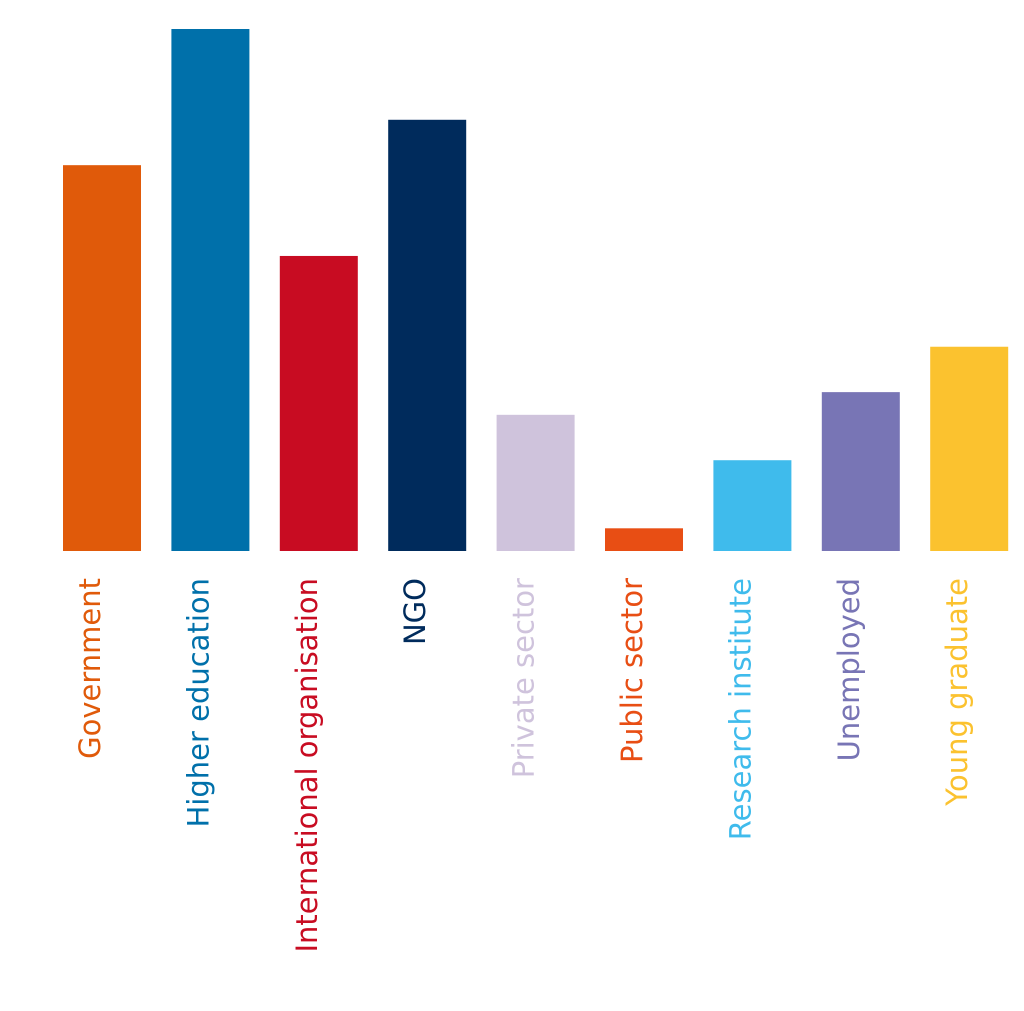 The width and height of the screenshot is (1024, 1011). What do you see at coordinates (957, 692) in the screenshot?
I see `x-tick-label: Young graduate` at bounding box center [957, 692].